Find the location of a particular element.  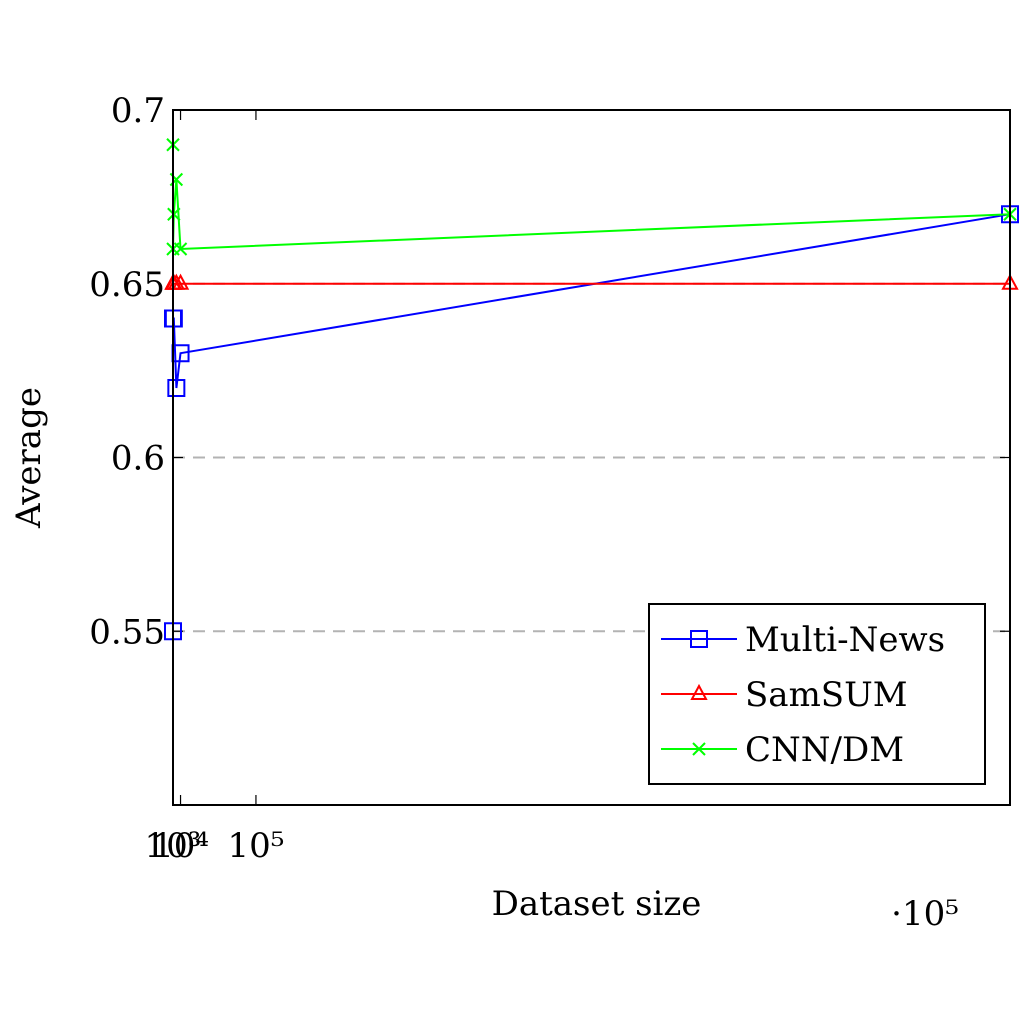

series-cnn-dm is located at coordinates (591, 197).